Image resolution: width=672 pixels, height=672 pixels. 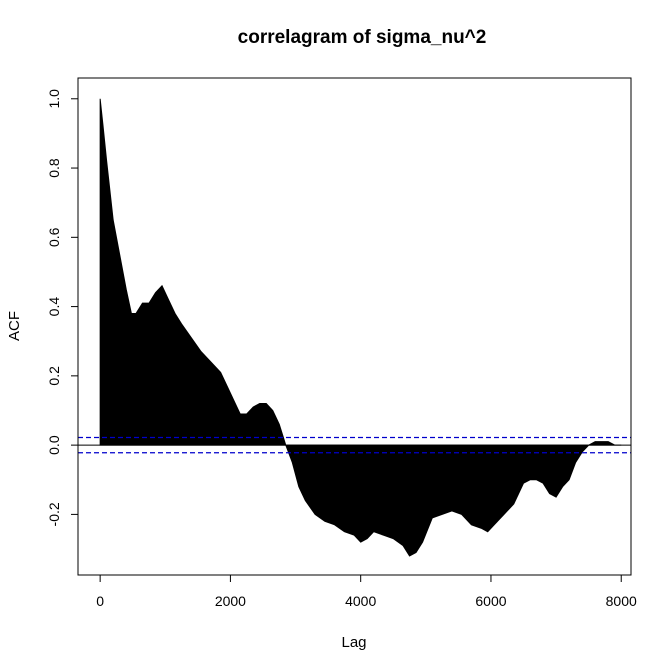 What do you see at coordinates (621, 601) in the screenshot?
I see `x-tick-label: 8000` at bounding box center [621, 601].